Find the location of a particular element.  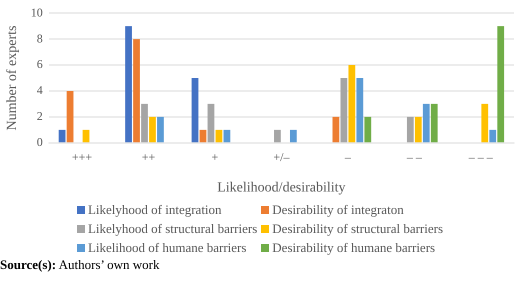

legend-label: Likelyhood of integration is located at coordinates (155, 210).